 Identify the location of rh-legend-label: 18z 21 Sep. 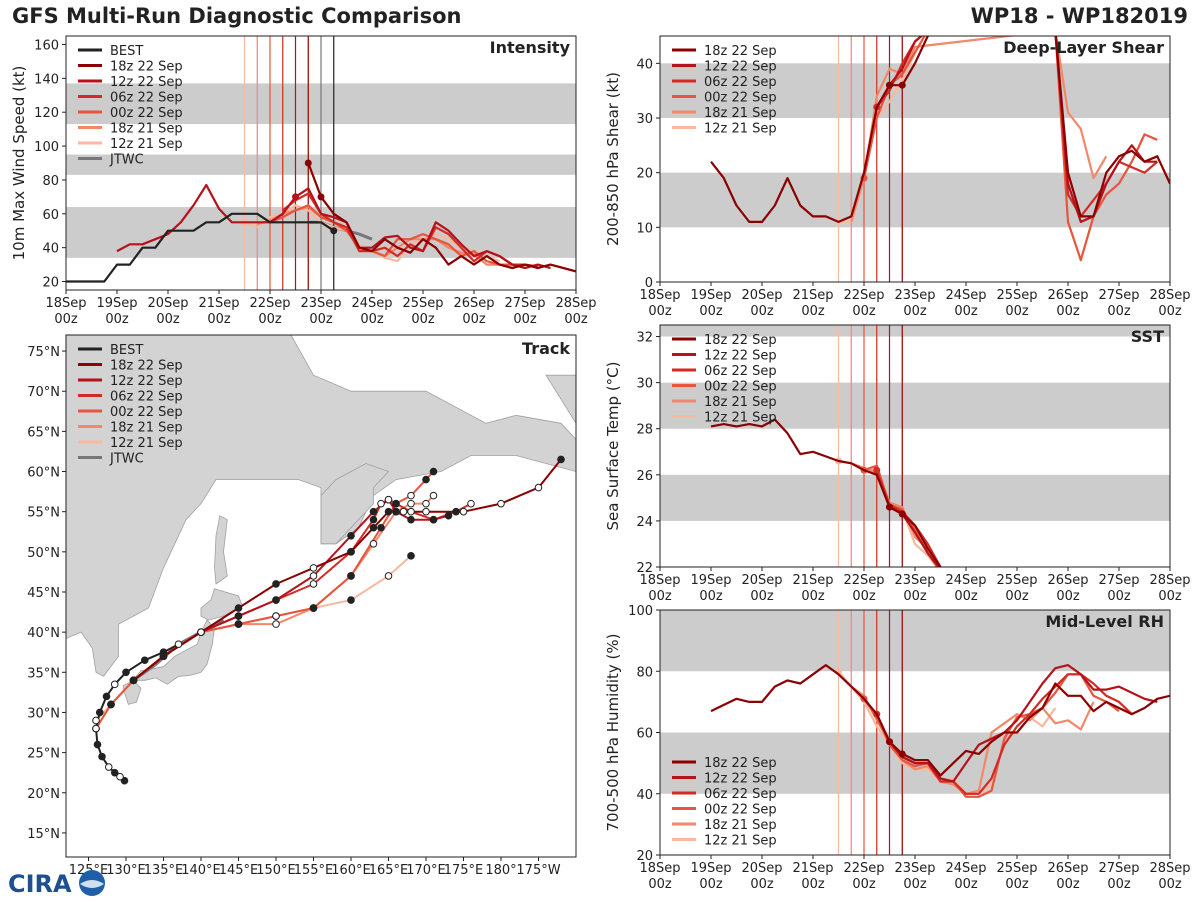
(740, 825).